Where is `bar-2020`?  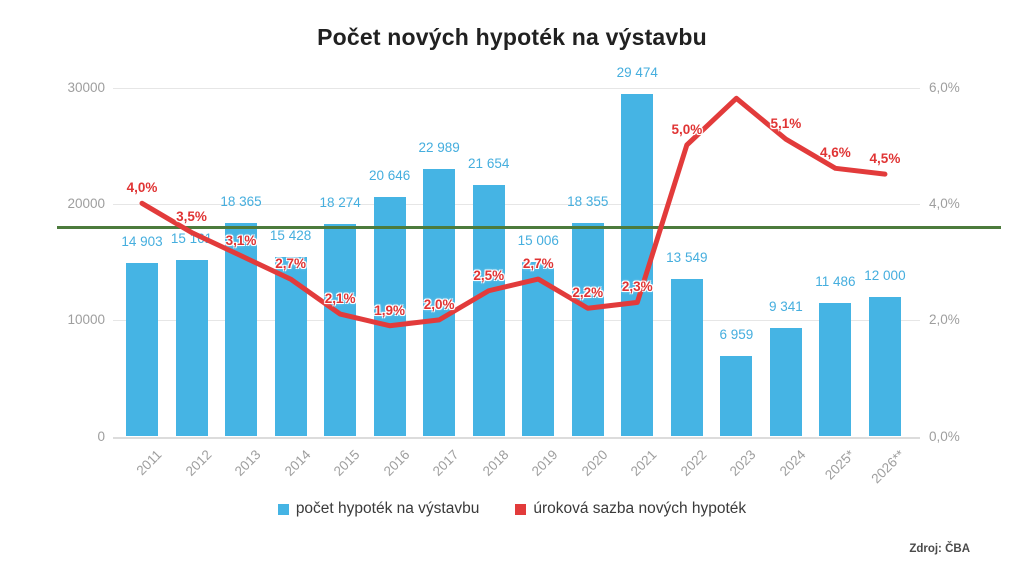 bar-2020 is located at coordinates (587, 330).